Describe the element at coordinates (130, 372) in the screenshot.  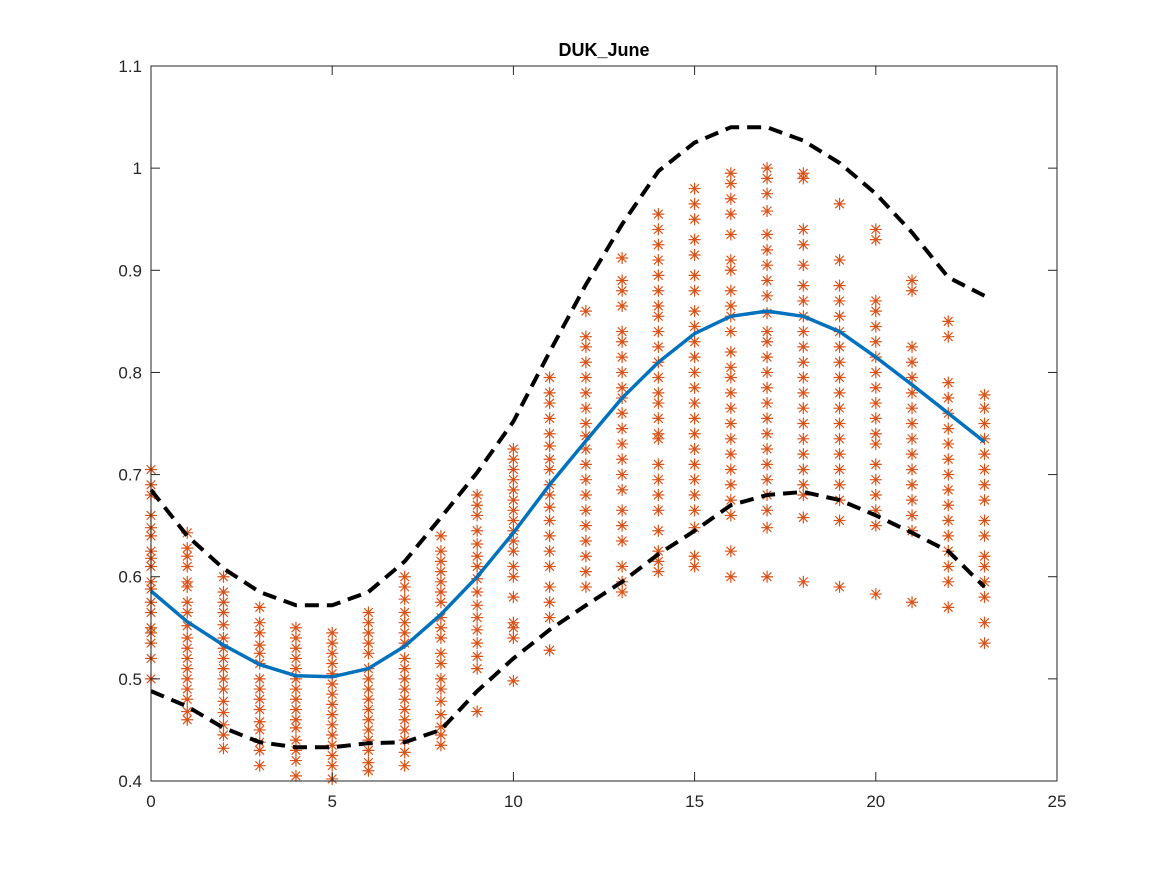
I see `y-tick-label: 0.8` at that location.